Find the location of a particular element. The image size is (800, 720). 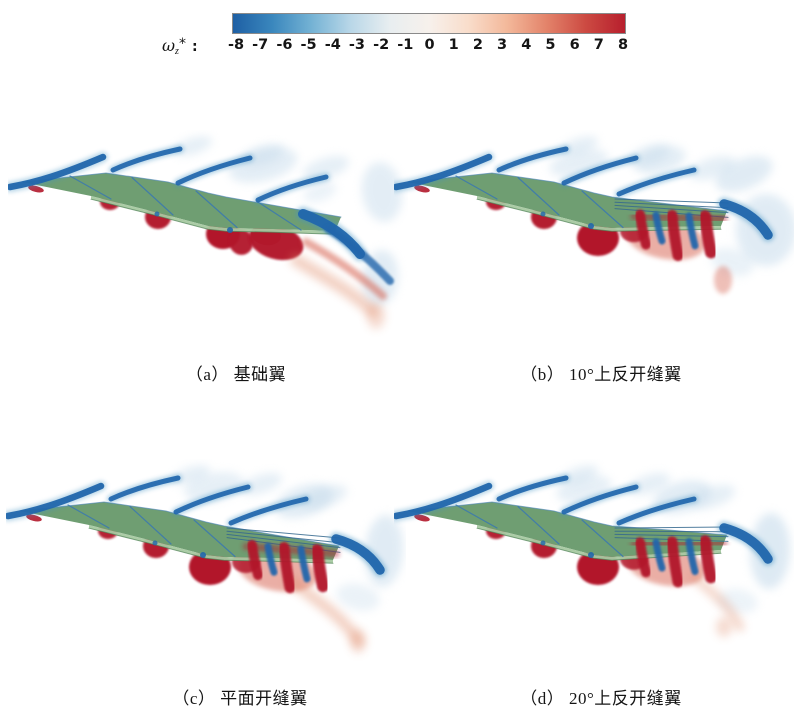

caption-a: （a） 基础翼 is located at coordinates (236, 374).